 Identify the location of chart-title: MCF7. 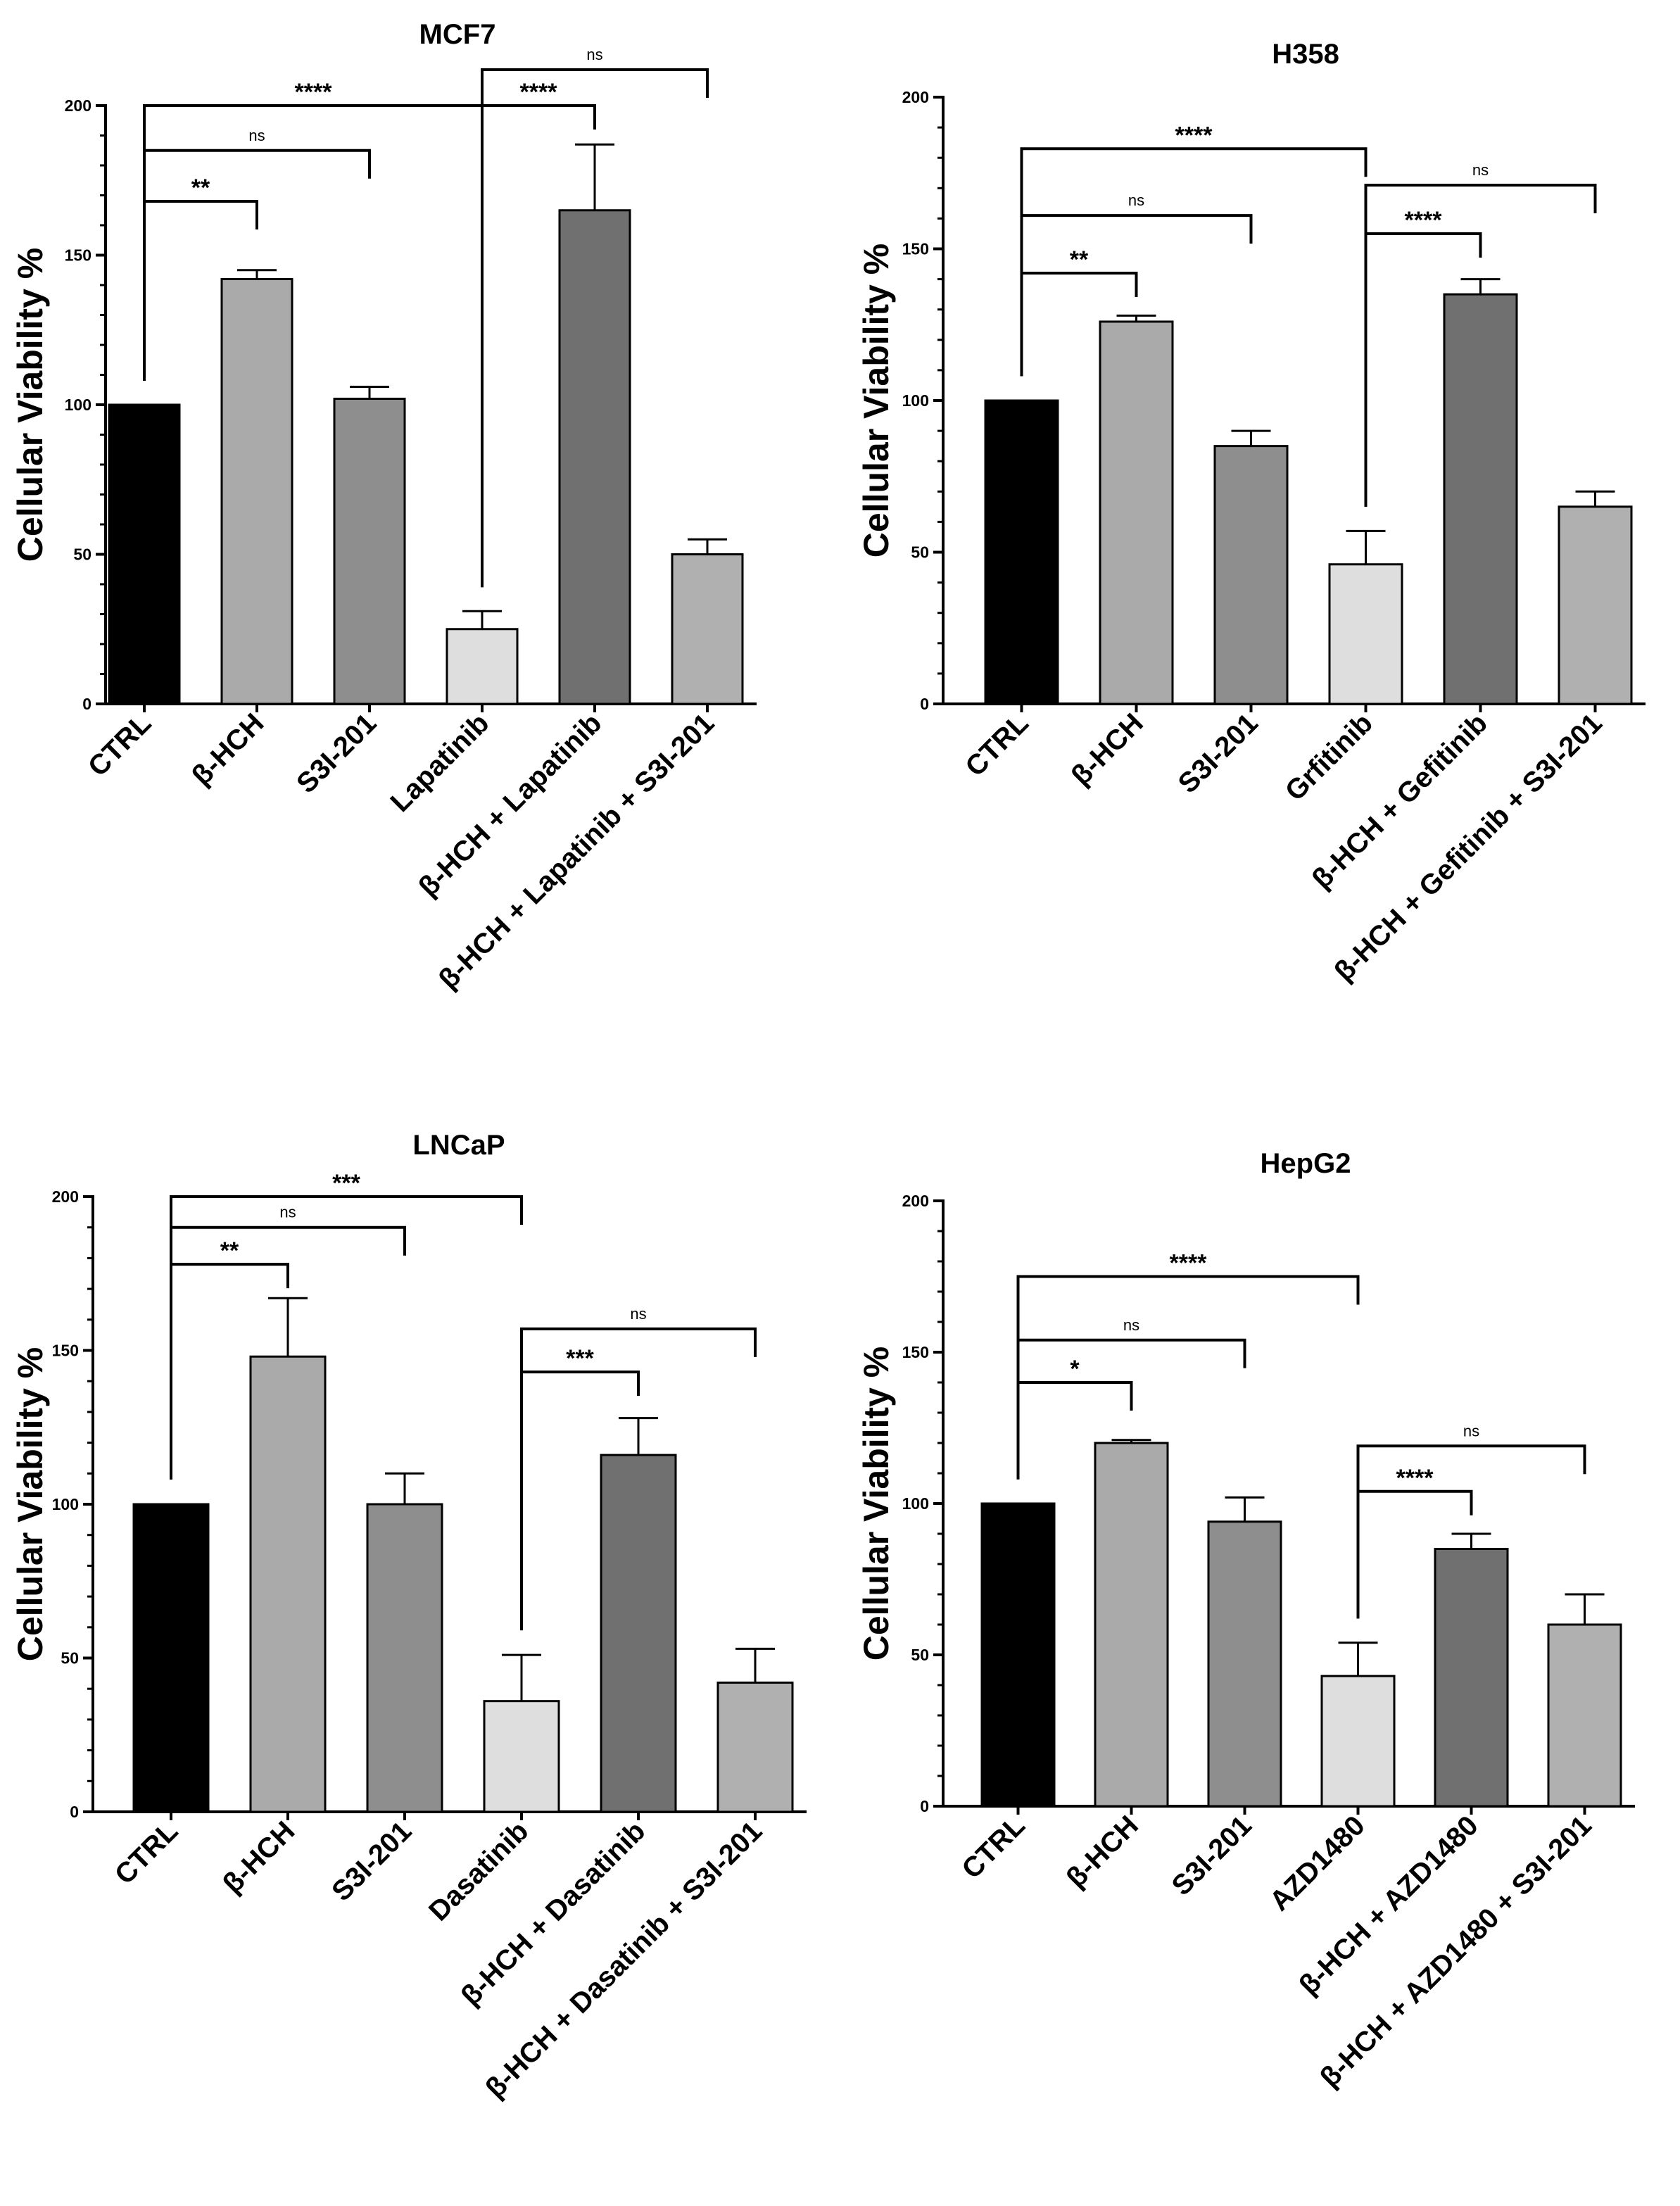
(457, 34).